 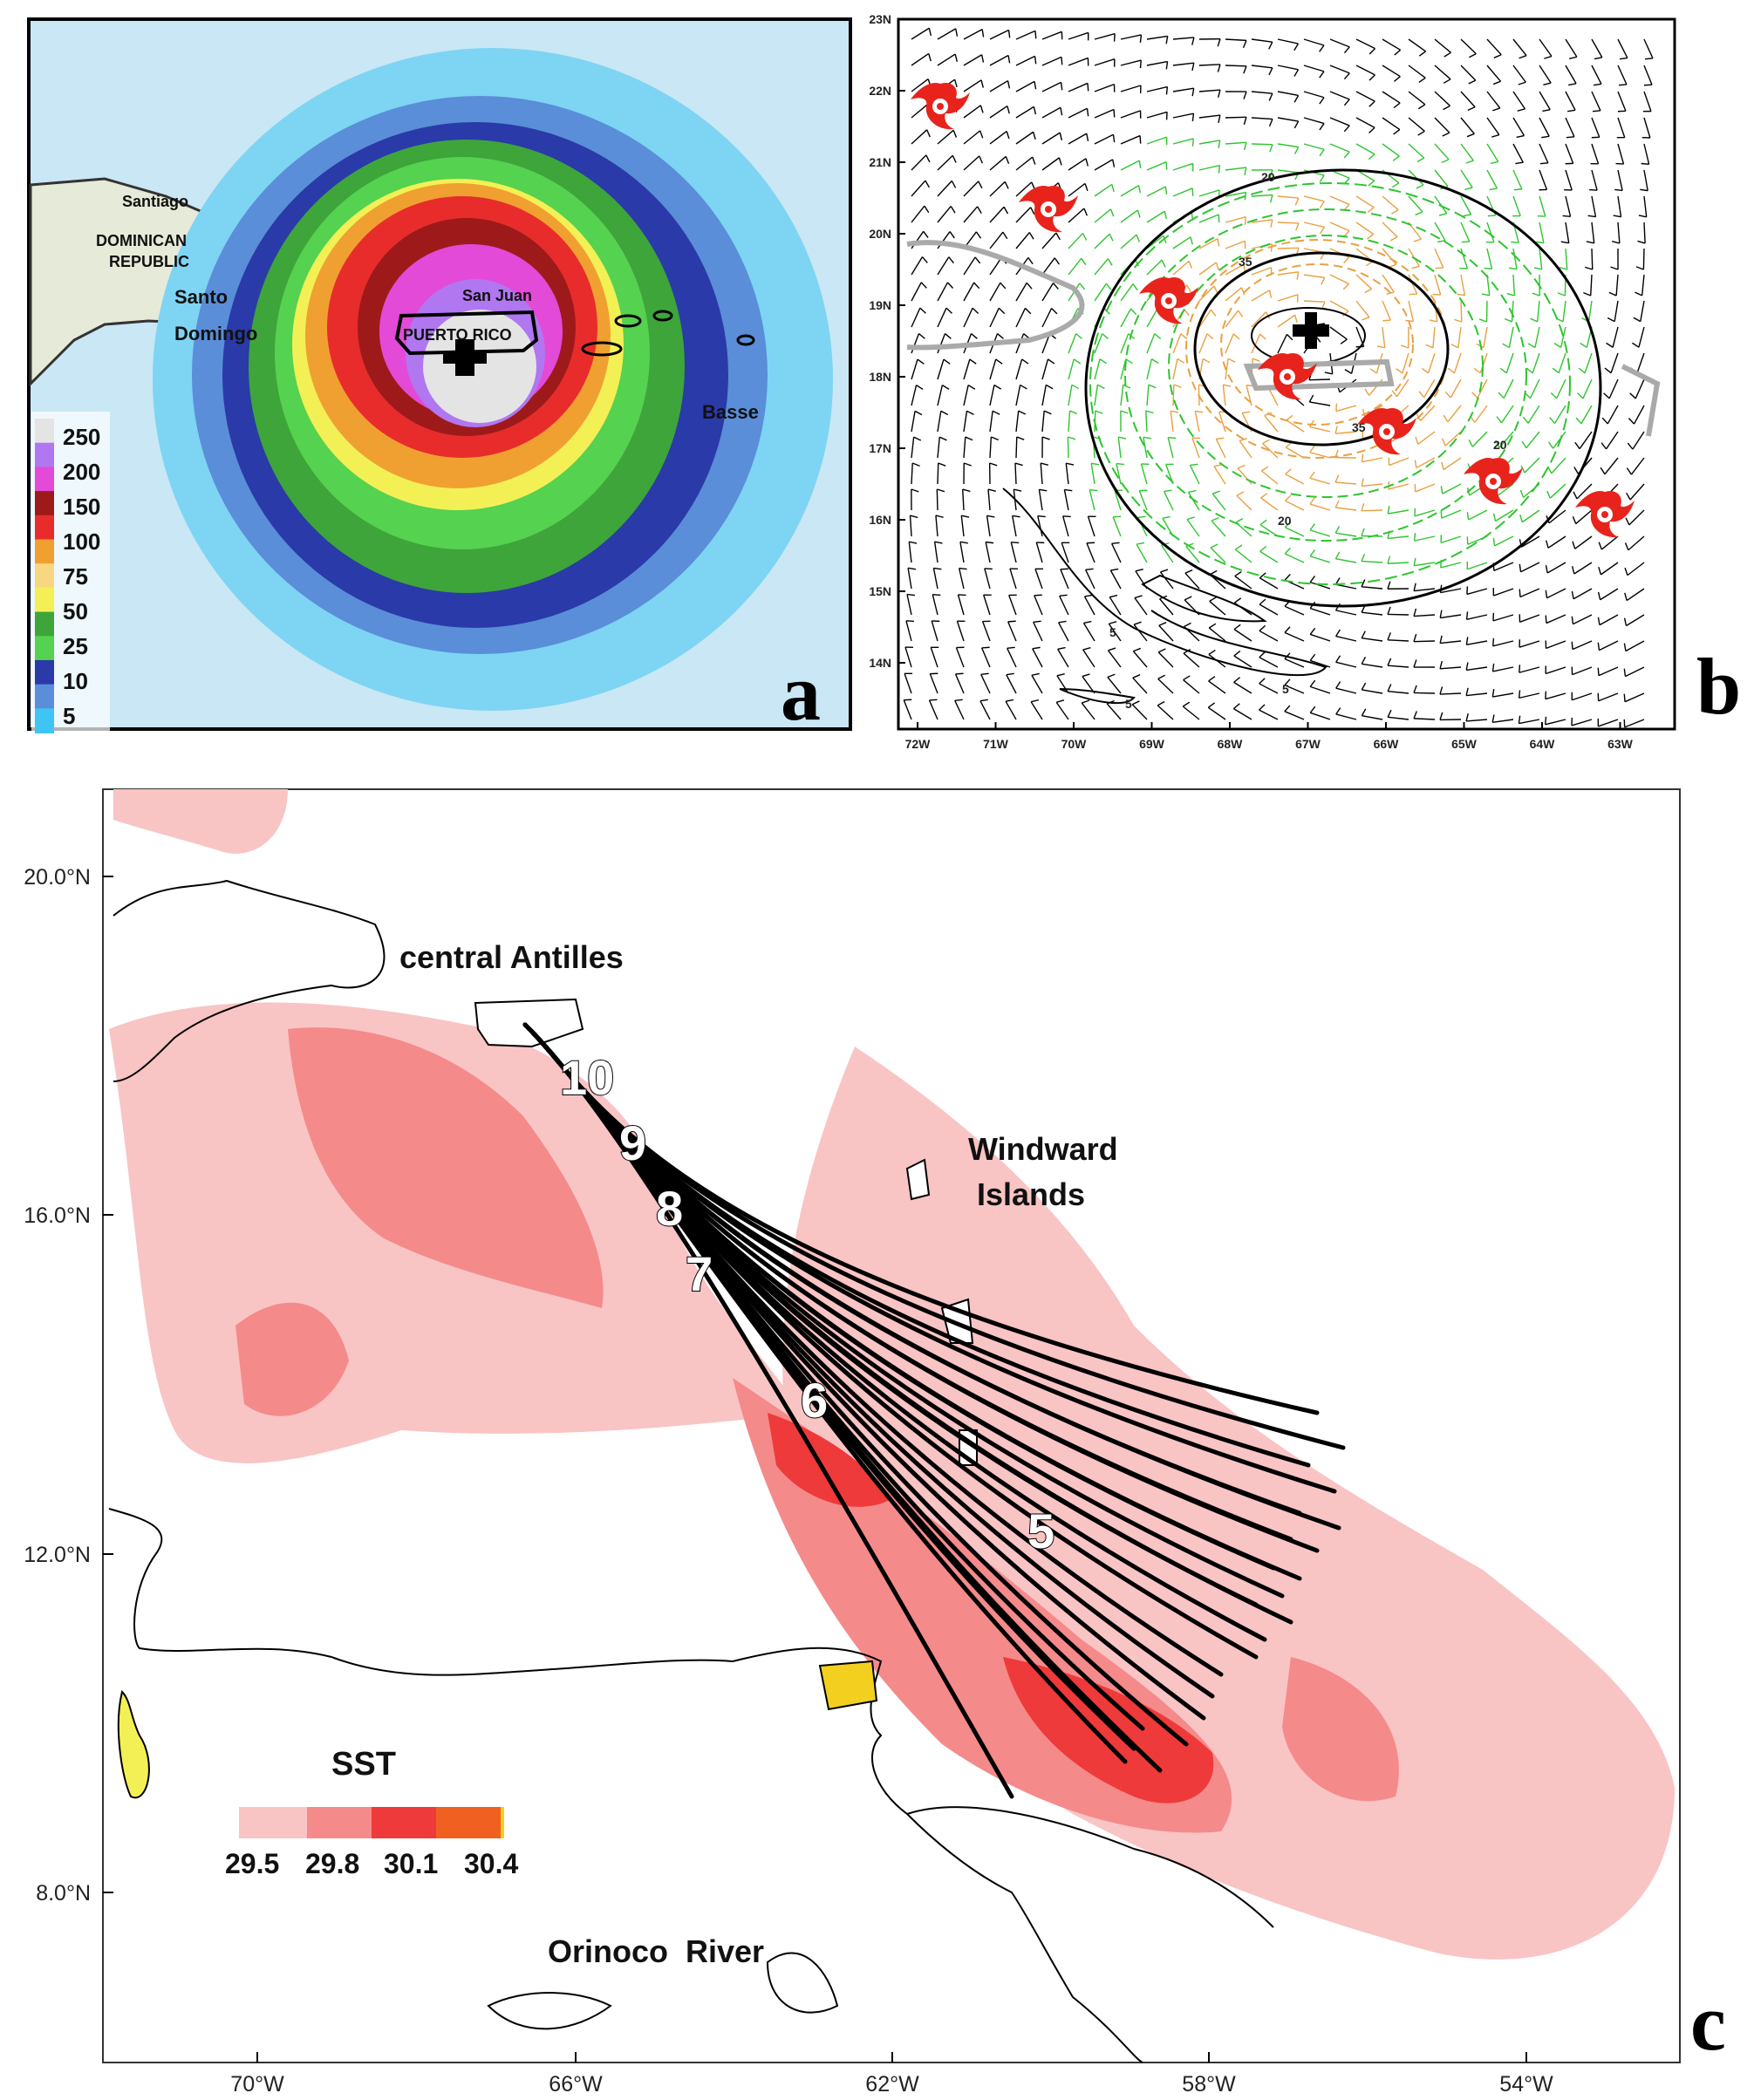 I want to click on track-day-label-10: 10, so click(x=587, y=1077).